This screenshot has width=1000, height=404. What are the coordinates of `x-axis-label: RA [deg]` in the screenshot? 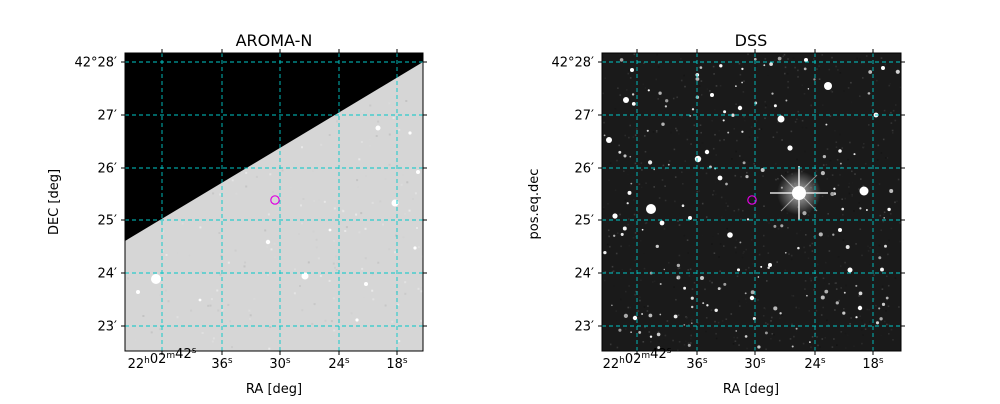 It's located at (751, 389).